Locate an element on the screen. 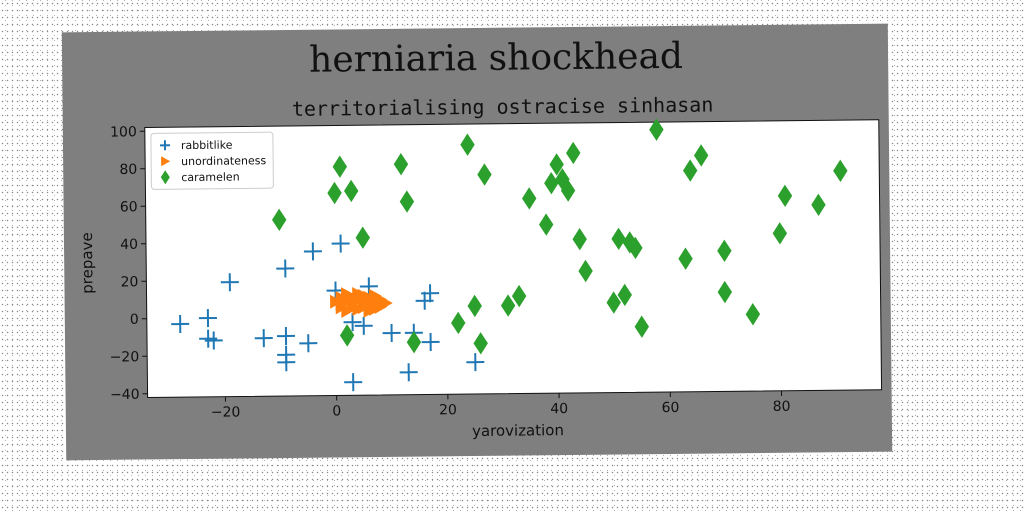 This screenshot has width=1024, height=512. y-axis: −40 −20 0 20 40 60 80 100 is located at coordinates (129, 263).